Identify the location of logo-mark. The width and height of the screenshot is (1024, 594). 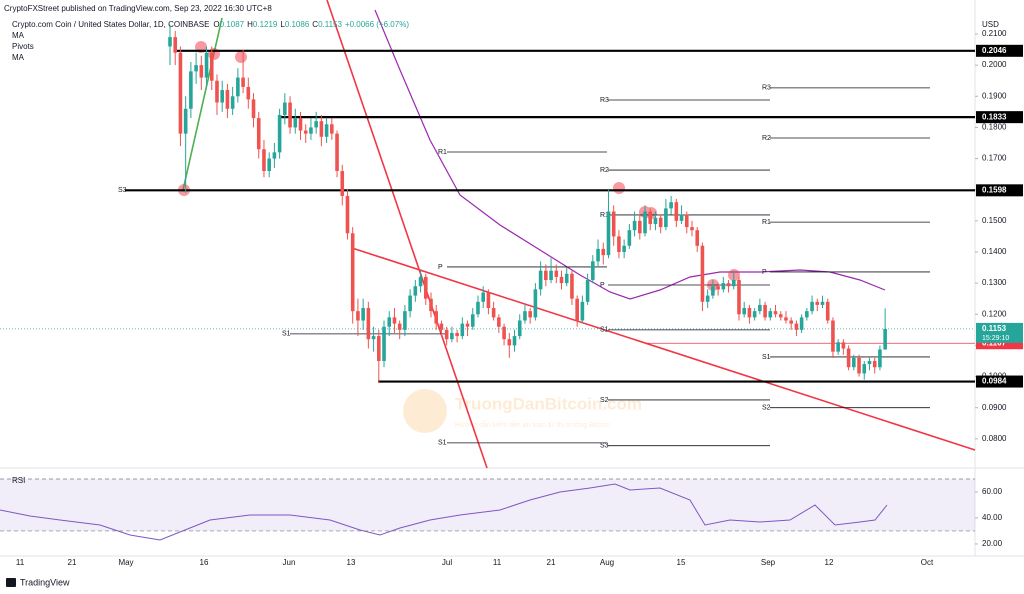
(11, 582).